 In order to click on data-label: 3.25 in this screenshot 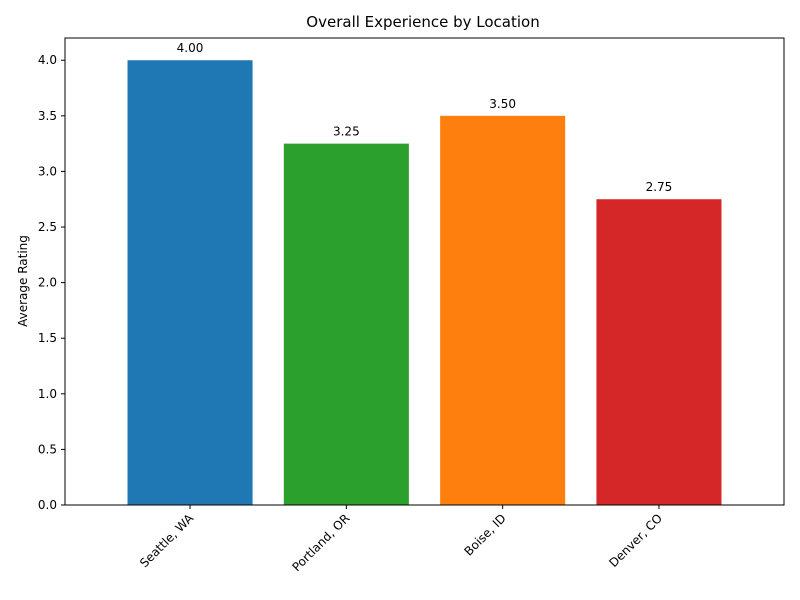, I will do `click(346, 132)`.